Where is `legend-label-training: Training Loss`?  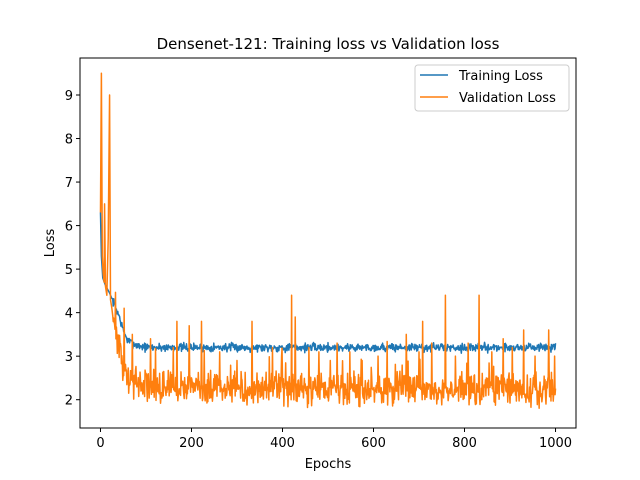 legend-label-training: Training Loss is located at coordinates (500, 76).